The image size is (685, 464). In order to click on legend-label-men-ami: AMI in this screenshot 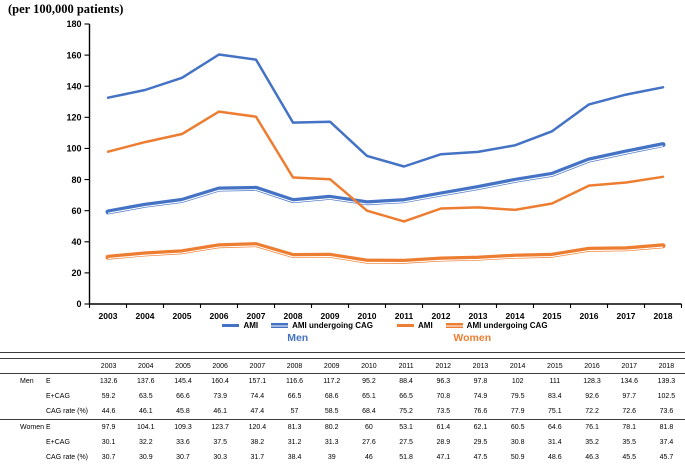, I will do `click(251, 325)`.